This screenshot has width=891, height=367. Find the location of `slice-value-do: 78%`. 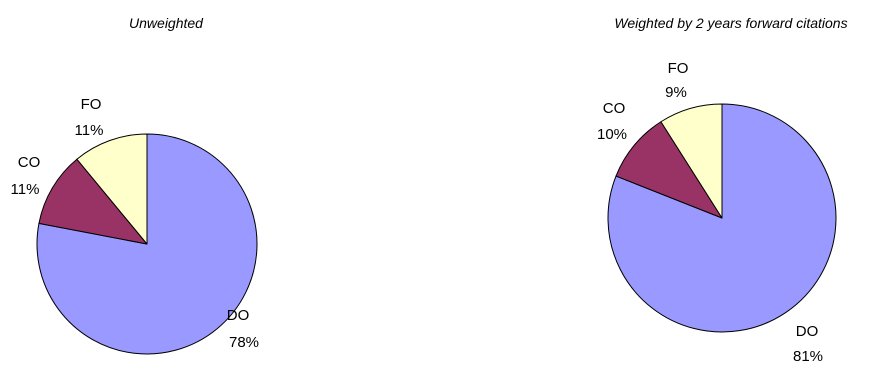

slice-value-do: 78% is located at coordinates (244, 342).